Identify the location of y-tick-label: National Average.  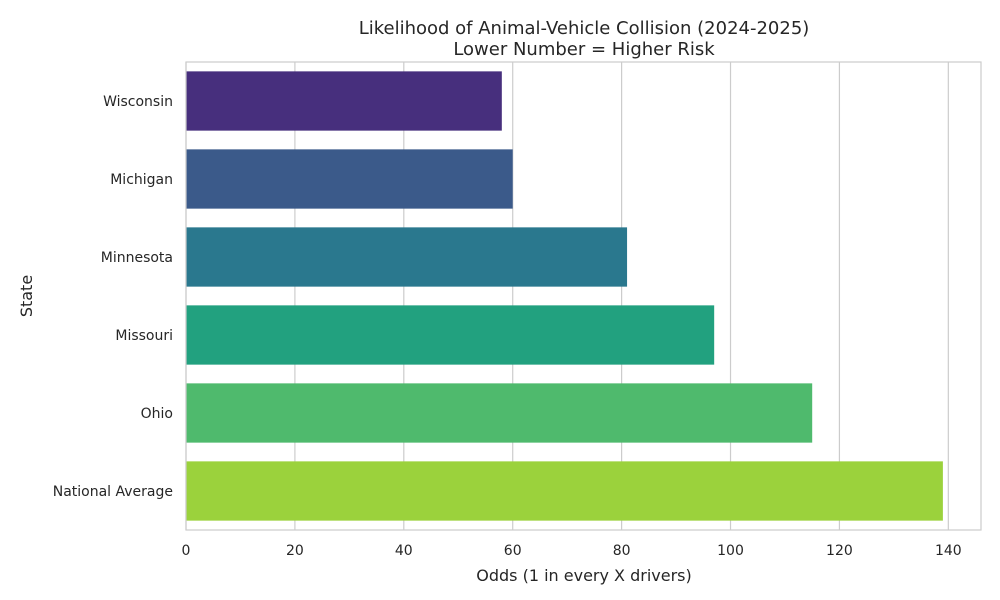
(113, 492).